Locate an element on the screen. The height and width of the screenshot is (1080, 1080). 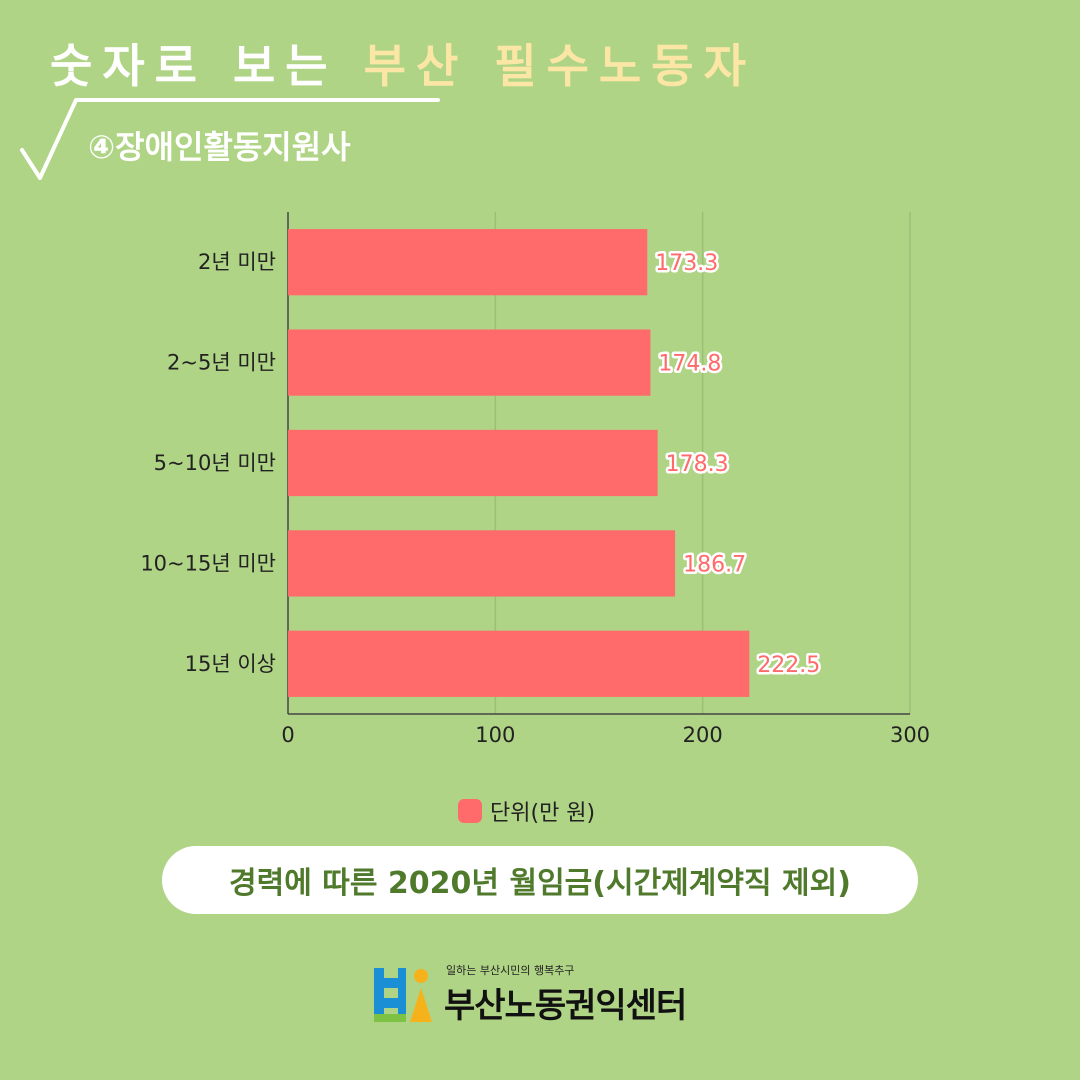
legend-swatch is located at coordinates (470, 811).